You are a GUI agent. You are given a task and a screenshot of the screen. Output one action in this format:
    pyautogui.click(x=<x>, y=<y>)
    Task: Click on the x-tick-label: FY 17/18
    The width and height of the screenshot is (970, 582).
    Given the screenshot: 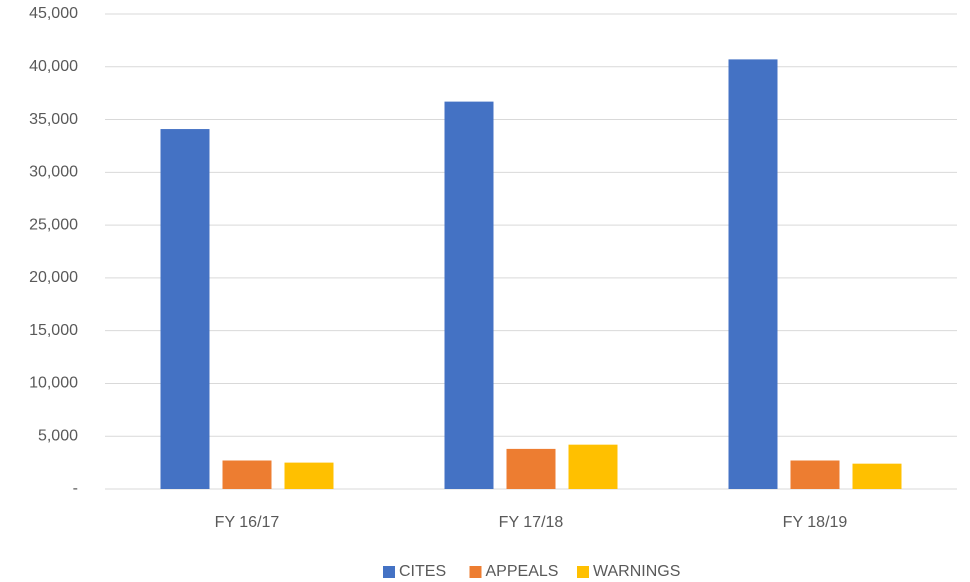 What is the action you would take?
    pyautogui.click(x=531, y=522)
    